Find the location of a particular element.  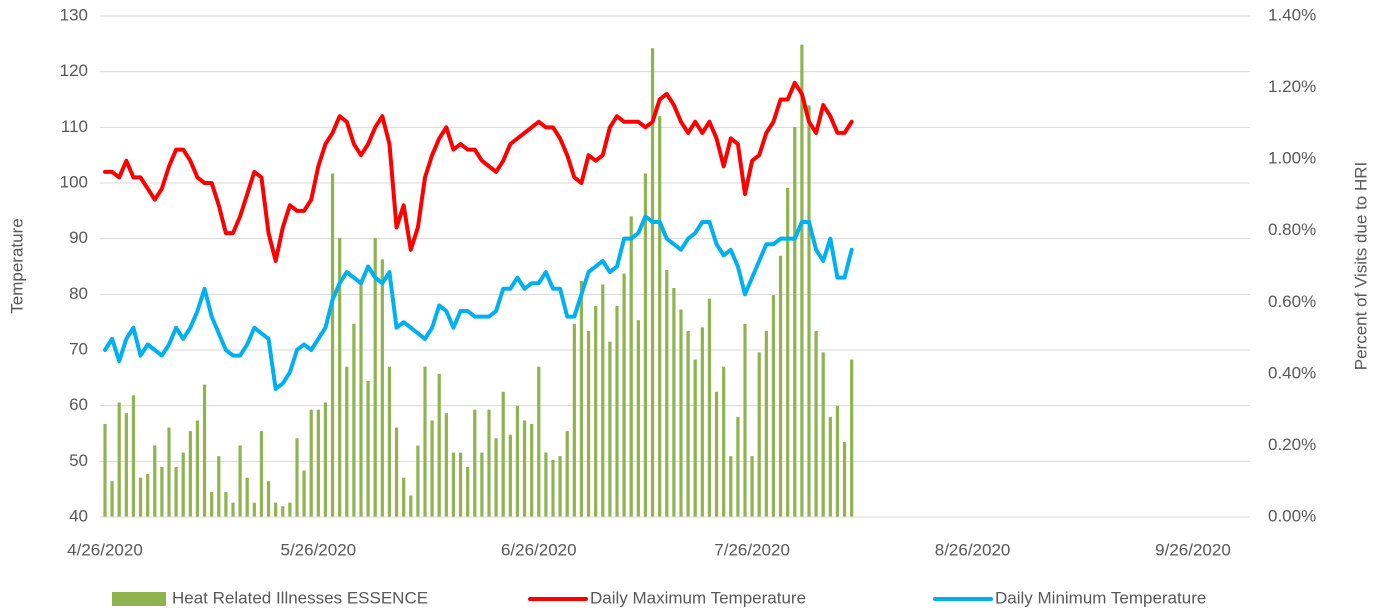

legend-label: Heat Related Illnesses ESSENCE is located at coordinates (300, 597).